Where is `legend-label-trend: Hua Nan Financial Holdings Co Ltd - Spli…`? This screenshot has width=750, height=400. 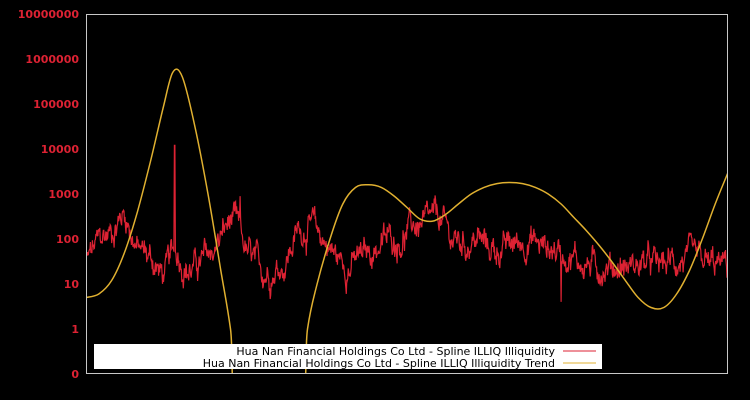
legend-label-trend: Hua Nan Financial Holdings Co Ltd - Spli… is located at coordinates (379, 363).